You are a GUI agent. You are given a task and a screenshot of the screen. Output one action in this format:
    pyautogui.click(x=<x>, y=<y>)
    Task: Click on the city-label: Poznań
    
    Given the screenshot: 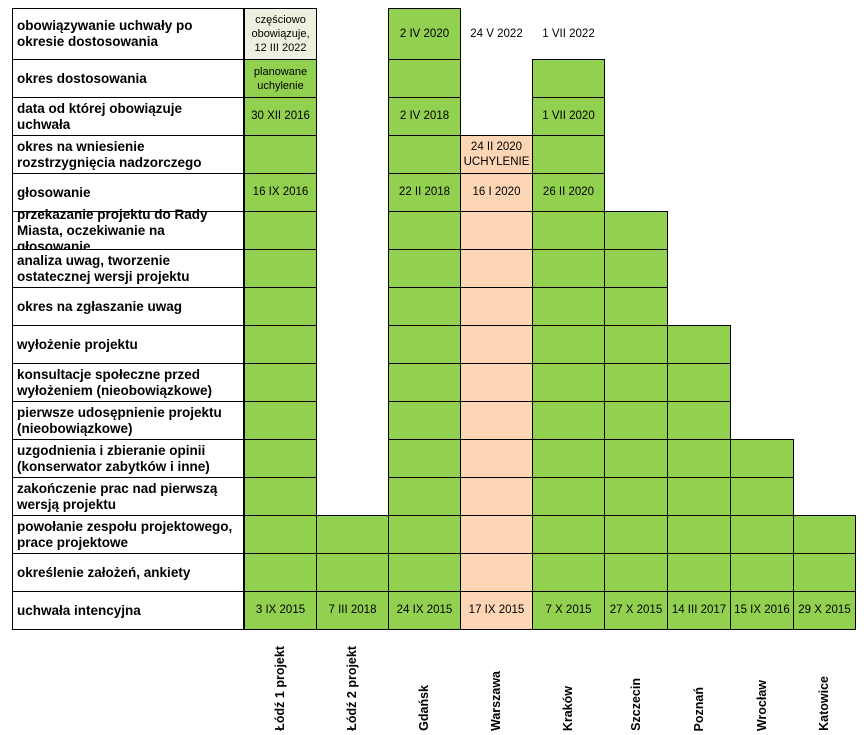 What is the action you would take?
    pyautogui.click(x=698, y=683)
    